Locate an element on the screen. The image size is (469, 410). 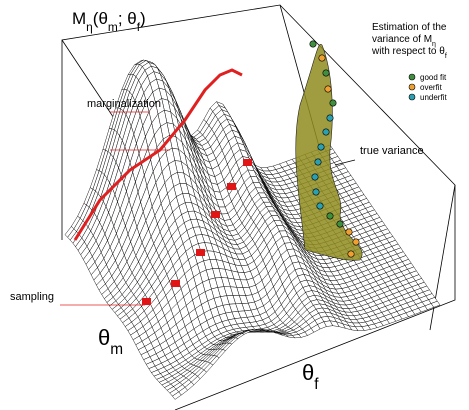
true-variance-area is located at coordinates (329, 152).